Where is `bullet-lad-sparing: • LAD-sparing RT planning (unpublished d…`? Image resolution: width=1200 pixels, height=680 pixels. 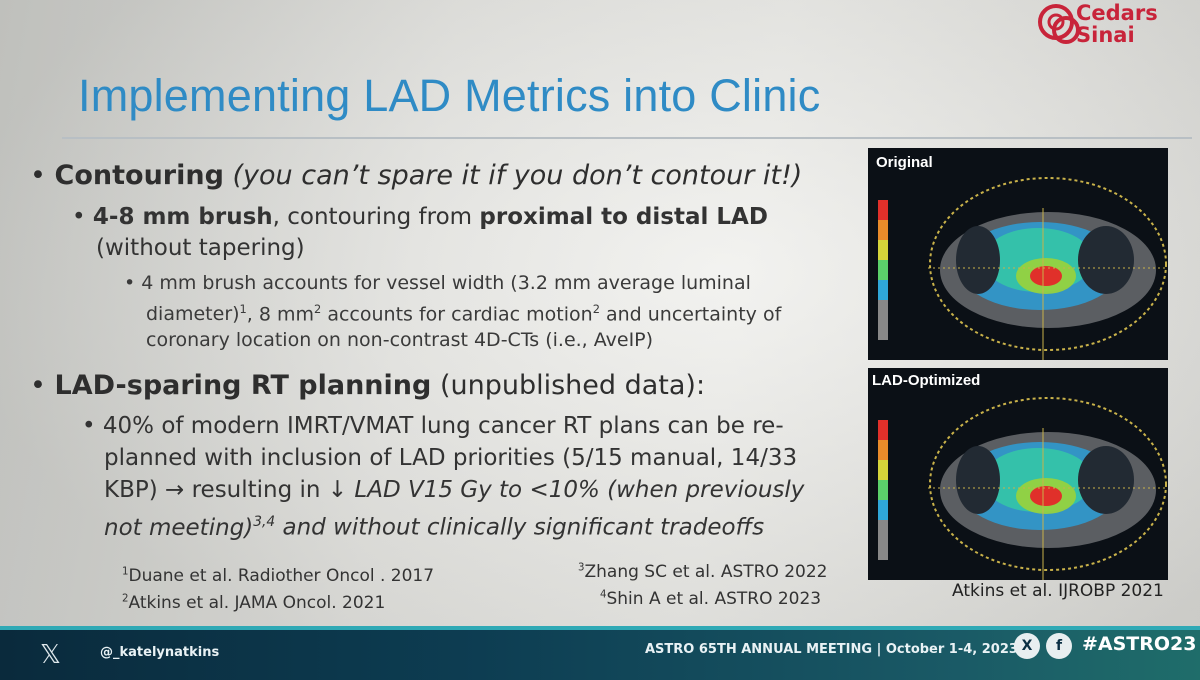
bullet-lad-sparing: • LAD-sparing RT planning (unpublished d… is located at coordinates (368, 385).